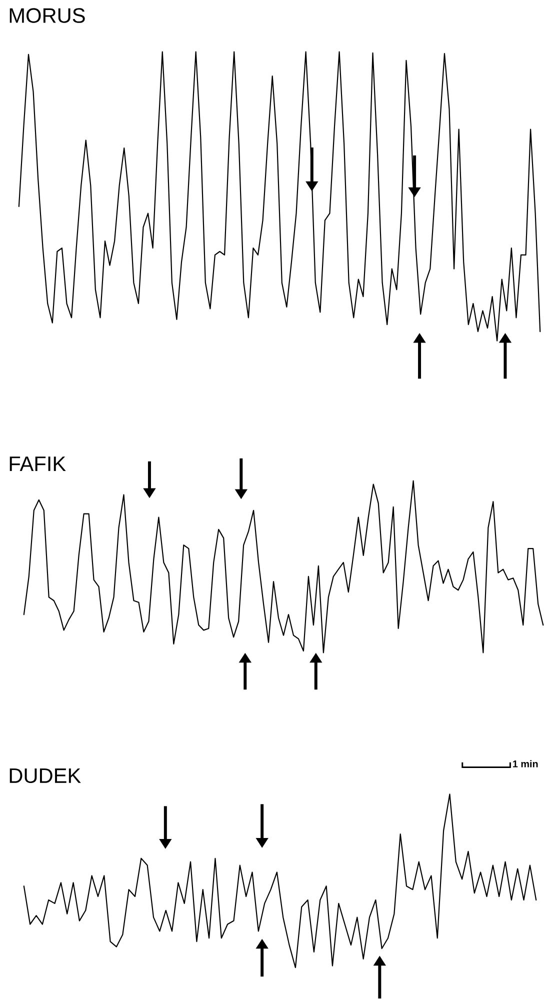 This screenshot has height=1000, width=544. Describe the element at coordinates (525, 764) in the screenshot. I see `text: 1 min` at that location.